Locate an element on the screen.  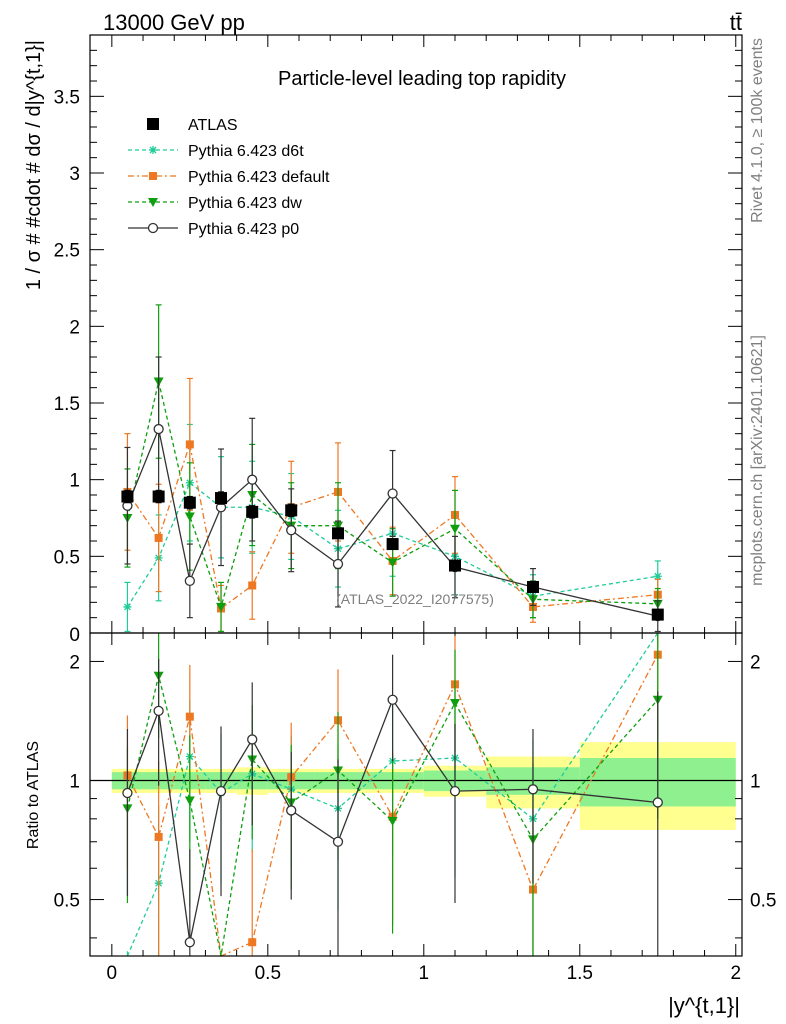
ratio-y-tick-label: 1 is located at coordinates (74, 782).